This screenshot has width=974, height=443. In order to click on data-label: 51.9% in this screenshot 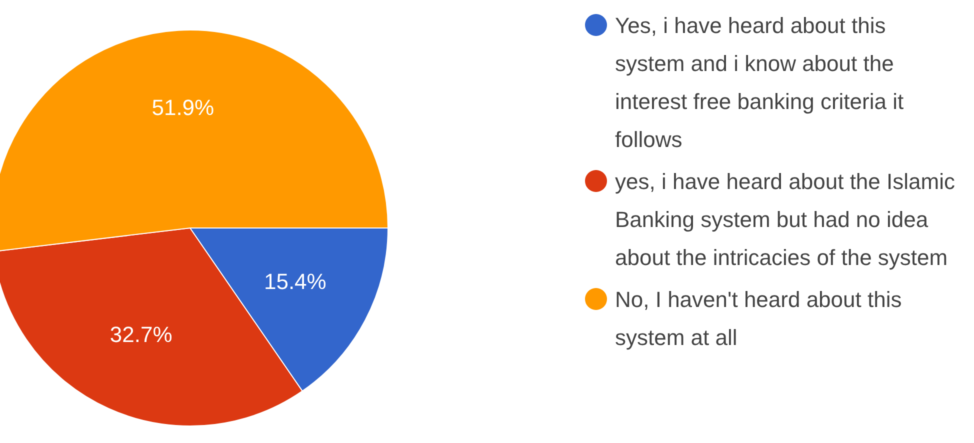, I will do `click(183, 107)`.